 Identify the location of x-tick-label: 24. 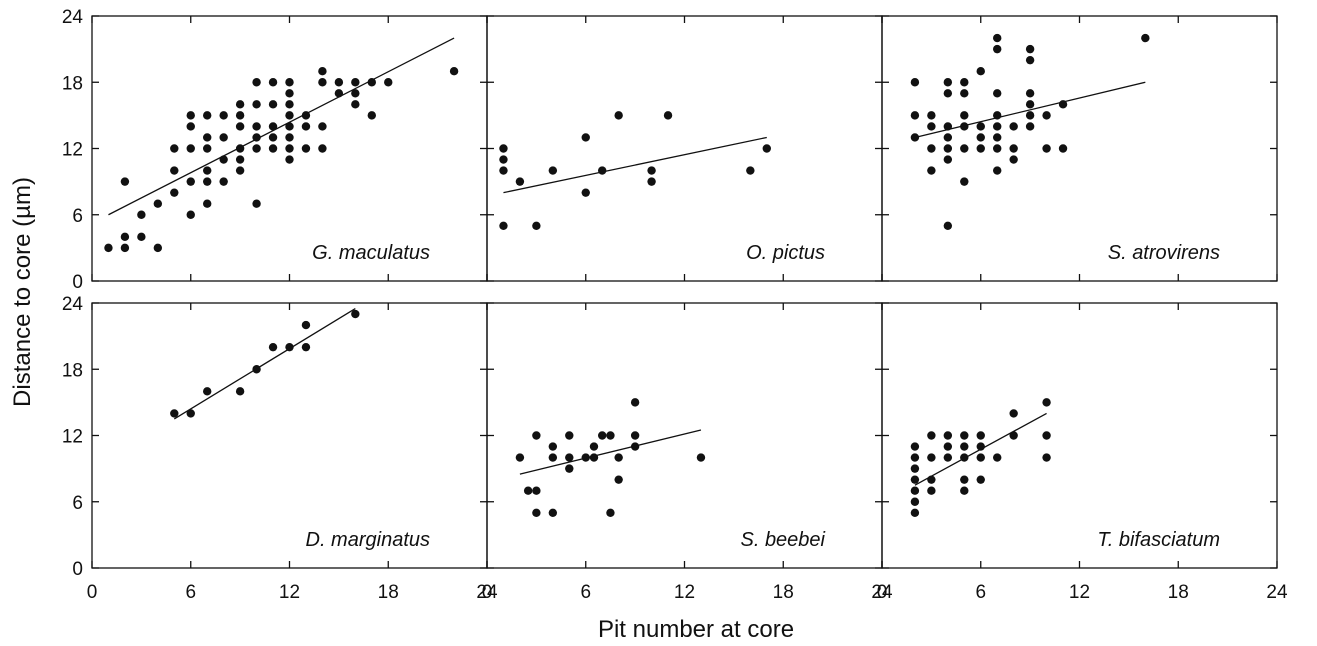
(487, 592).